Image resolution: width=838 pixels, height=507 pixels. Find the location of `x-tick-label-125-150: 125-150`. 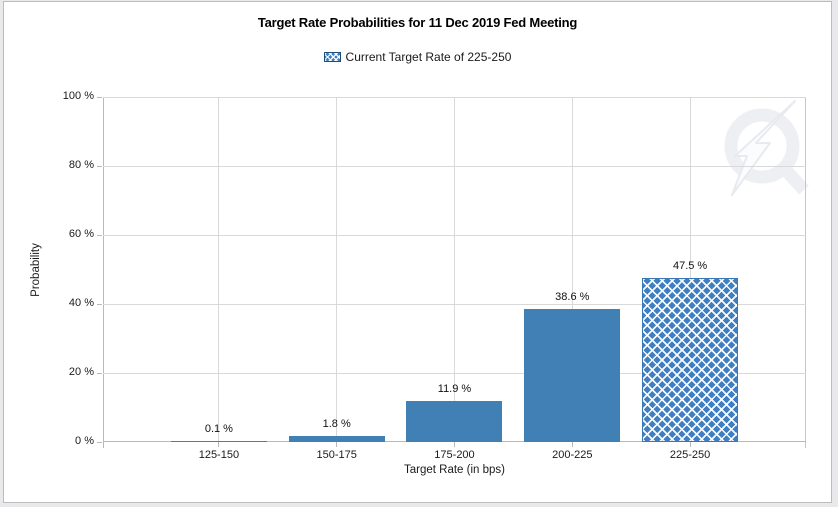

x-tick-label-125-150: 125-150 is located at coordinates (219, 455).